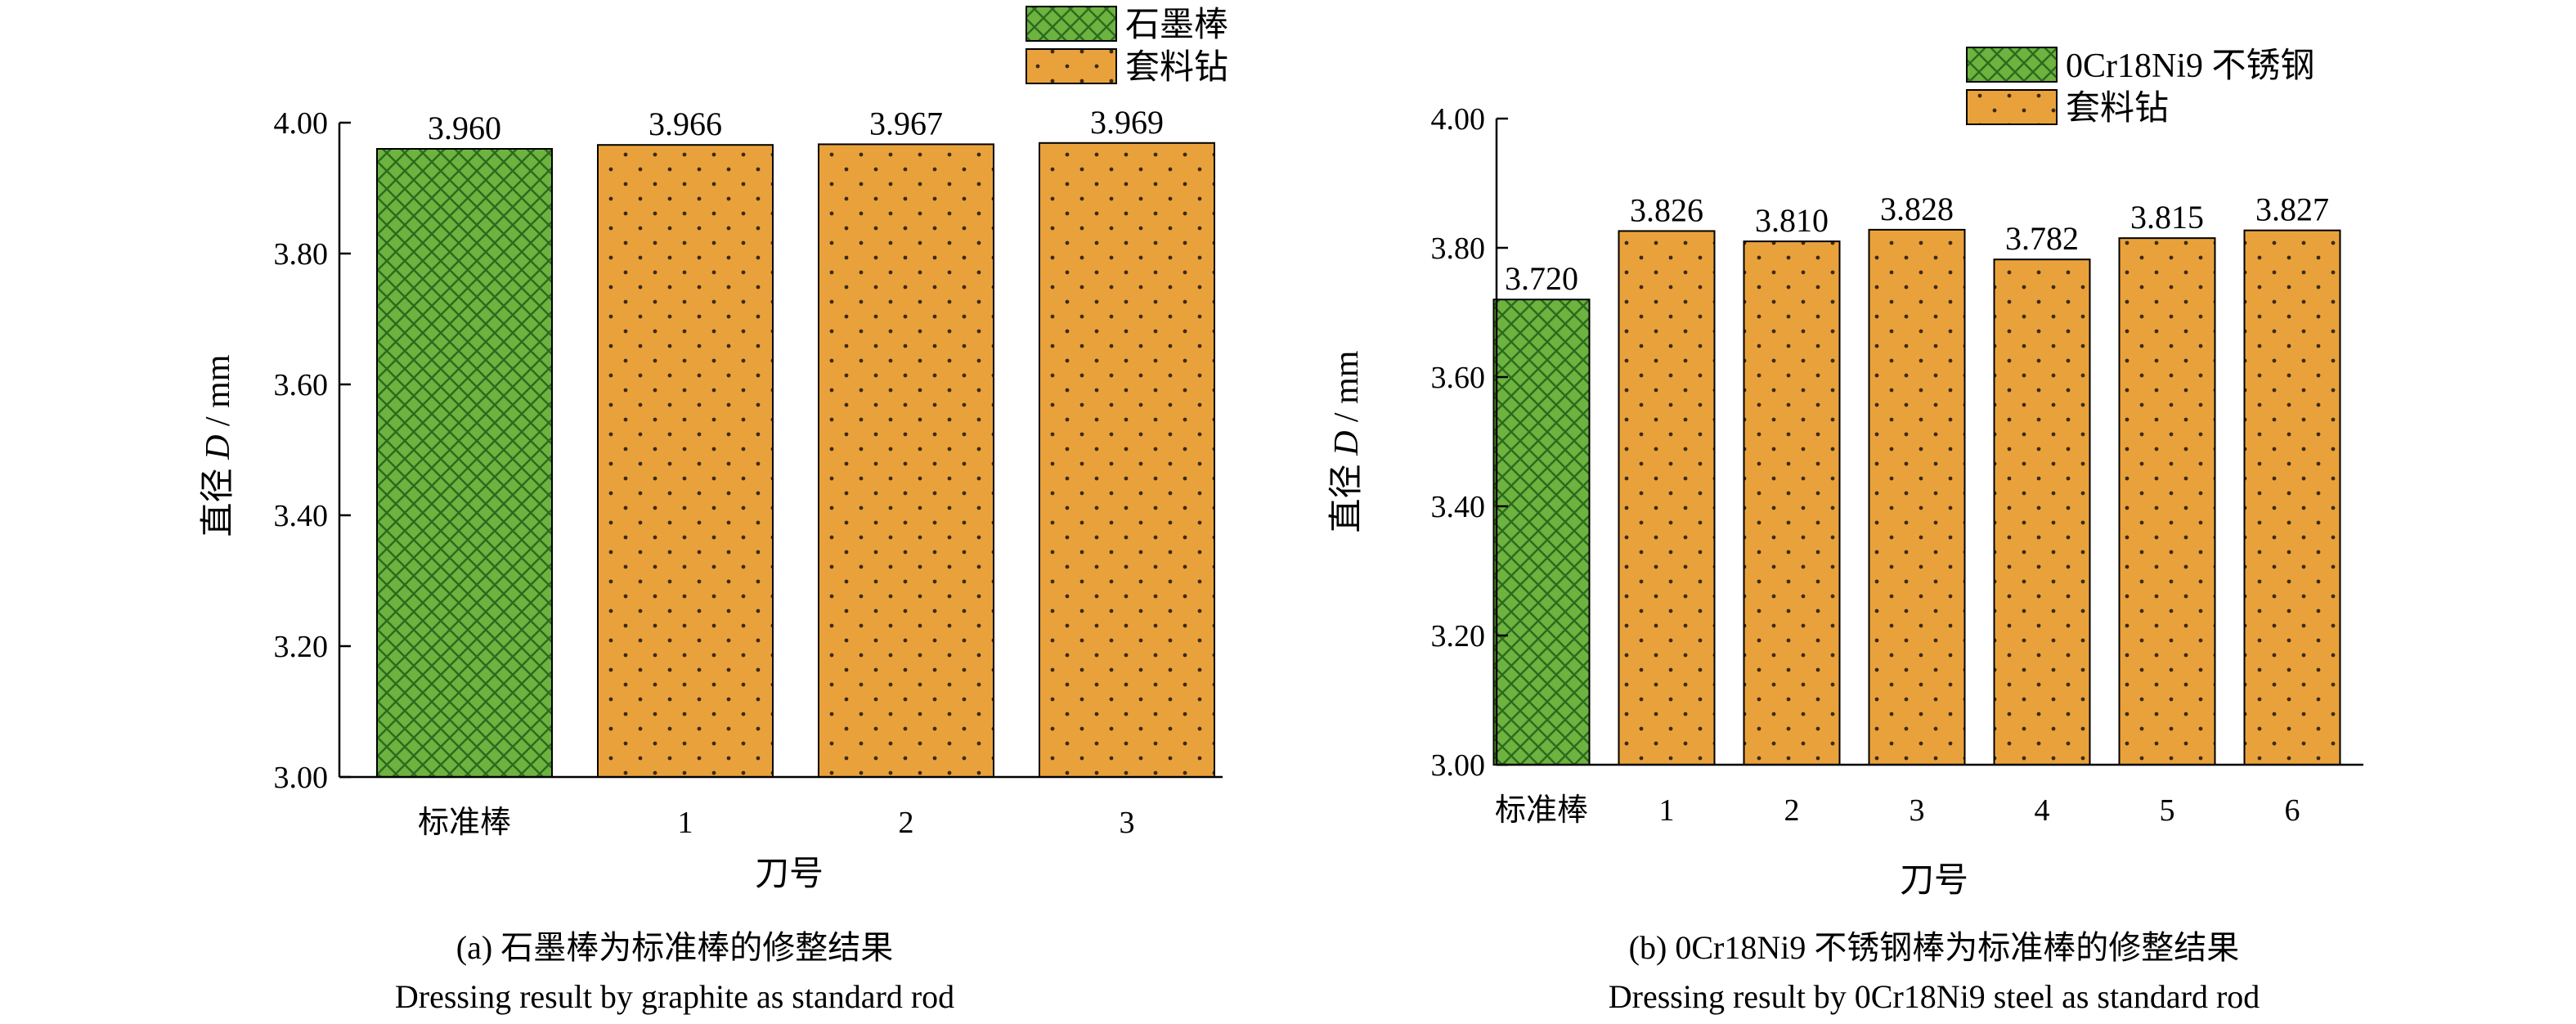  Describe the element at coordinates (1126, 46) in the screenshot. I see `legend-a: 石墨棒 套料钻` at that location.